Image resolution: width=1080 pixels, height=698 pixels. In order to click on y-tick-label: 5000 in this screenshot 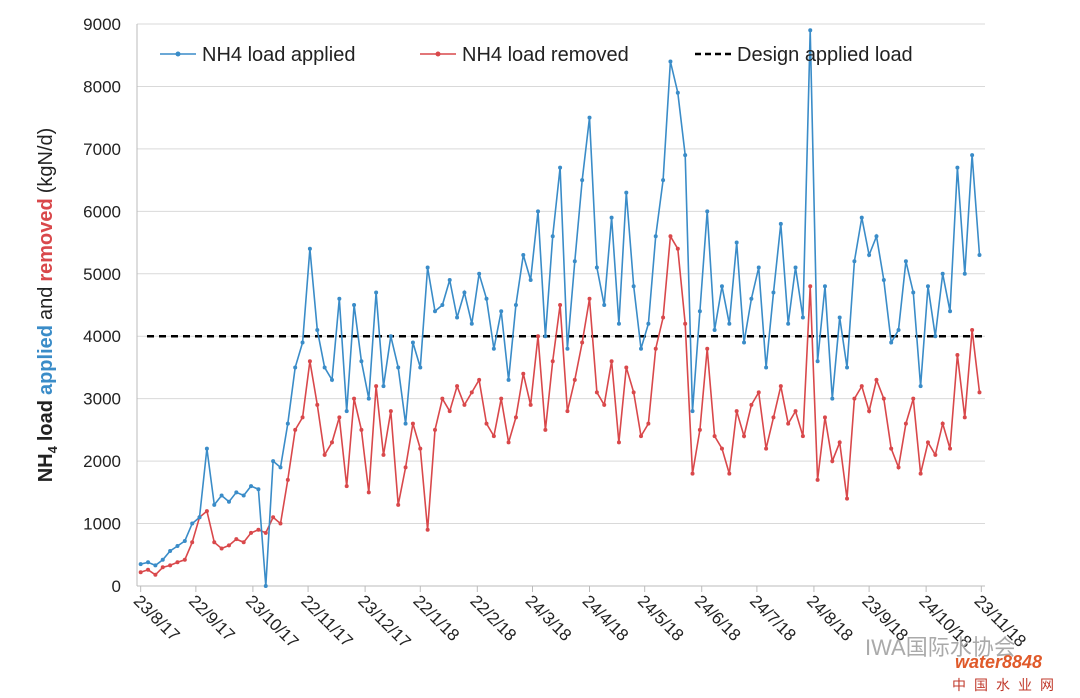, I will do `click(102, 274)`.